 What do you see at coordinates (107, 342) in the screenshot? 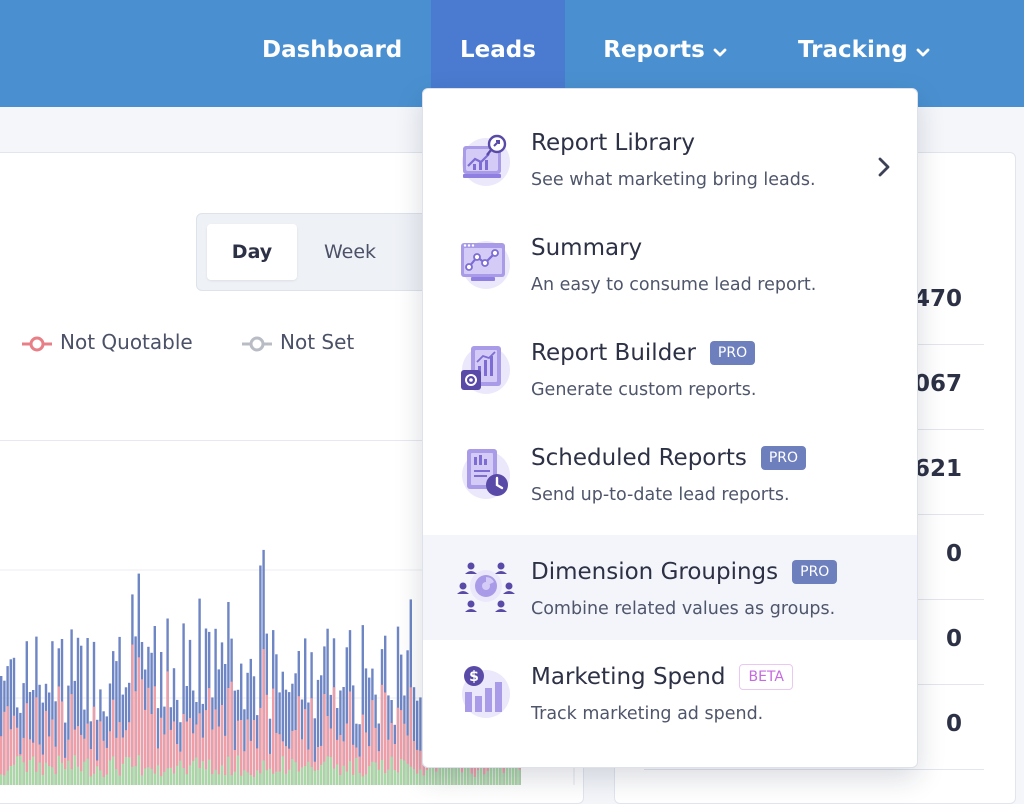
I see `legend-not-quotable: Not Quotable` at bounding box center [107, 342].